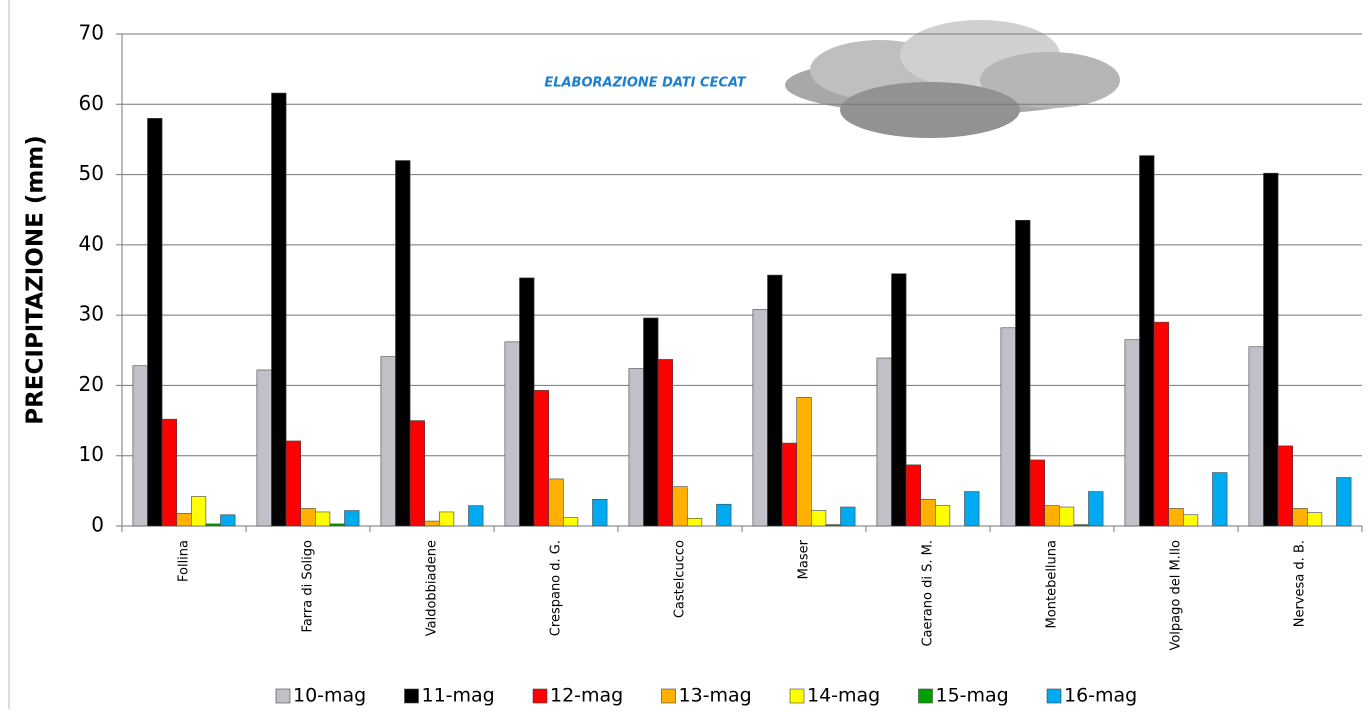  What do you see at coordinates (184, 561) in the screenshot?
I see `x-tick-label: Follina` at bounding box center [184, 561].